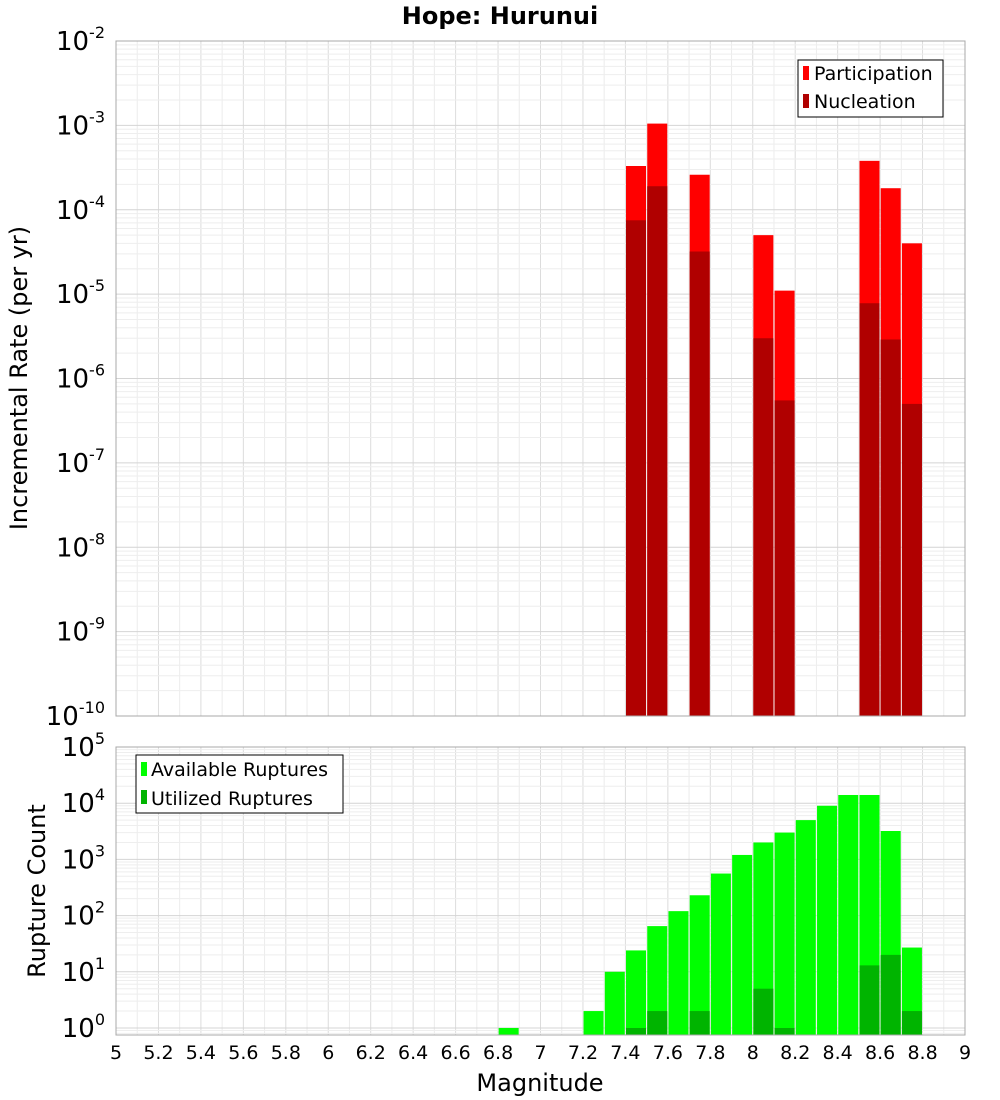 This screenshot has height=1100, width=1000. Describe the element at coordinates (498, 1053) in the screenshot. I see `x-tick-label: 6.8` at that location.